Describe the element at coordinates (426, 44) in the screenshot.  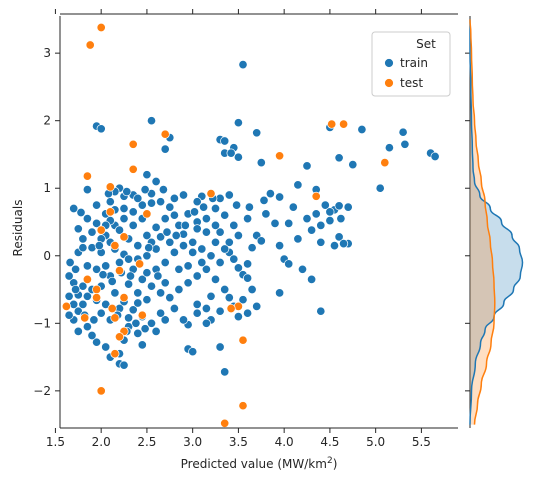
I see `legend-title: Set` at that location.